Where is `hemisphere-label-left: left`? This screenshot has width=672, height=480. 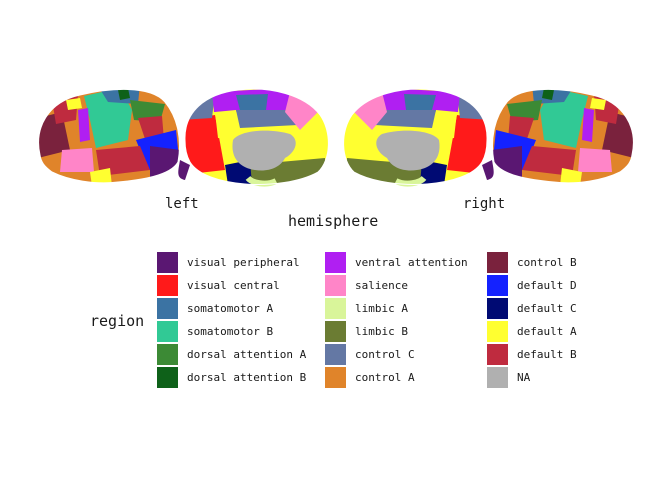 hemisphere-label-left: left is located at coordinates (182, 204).